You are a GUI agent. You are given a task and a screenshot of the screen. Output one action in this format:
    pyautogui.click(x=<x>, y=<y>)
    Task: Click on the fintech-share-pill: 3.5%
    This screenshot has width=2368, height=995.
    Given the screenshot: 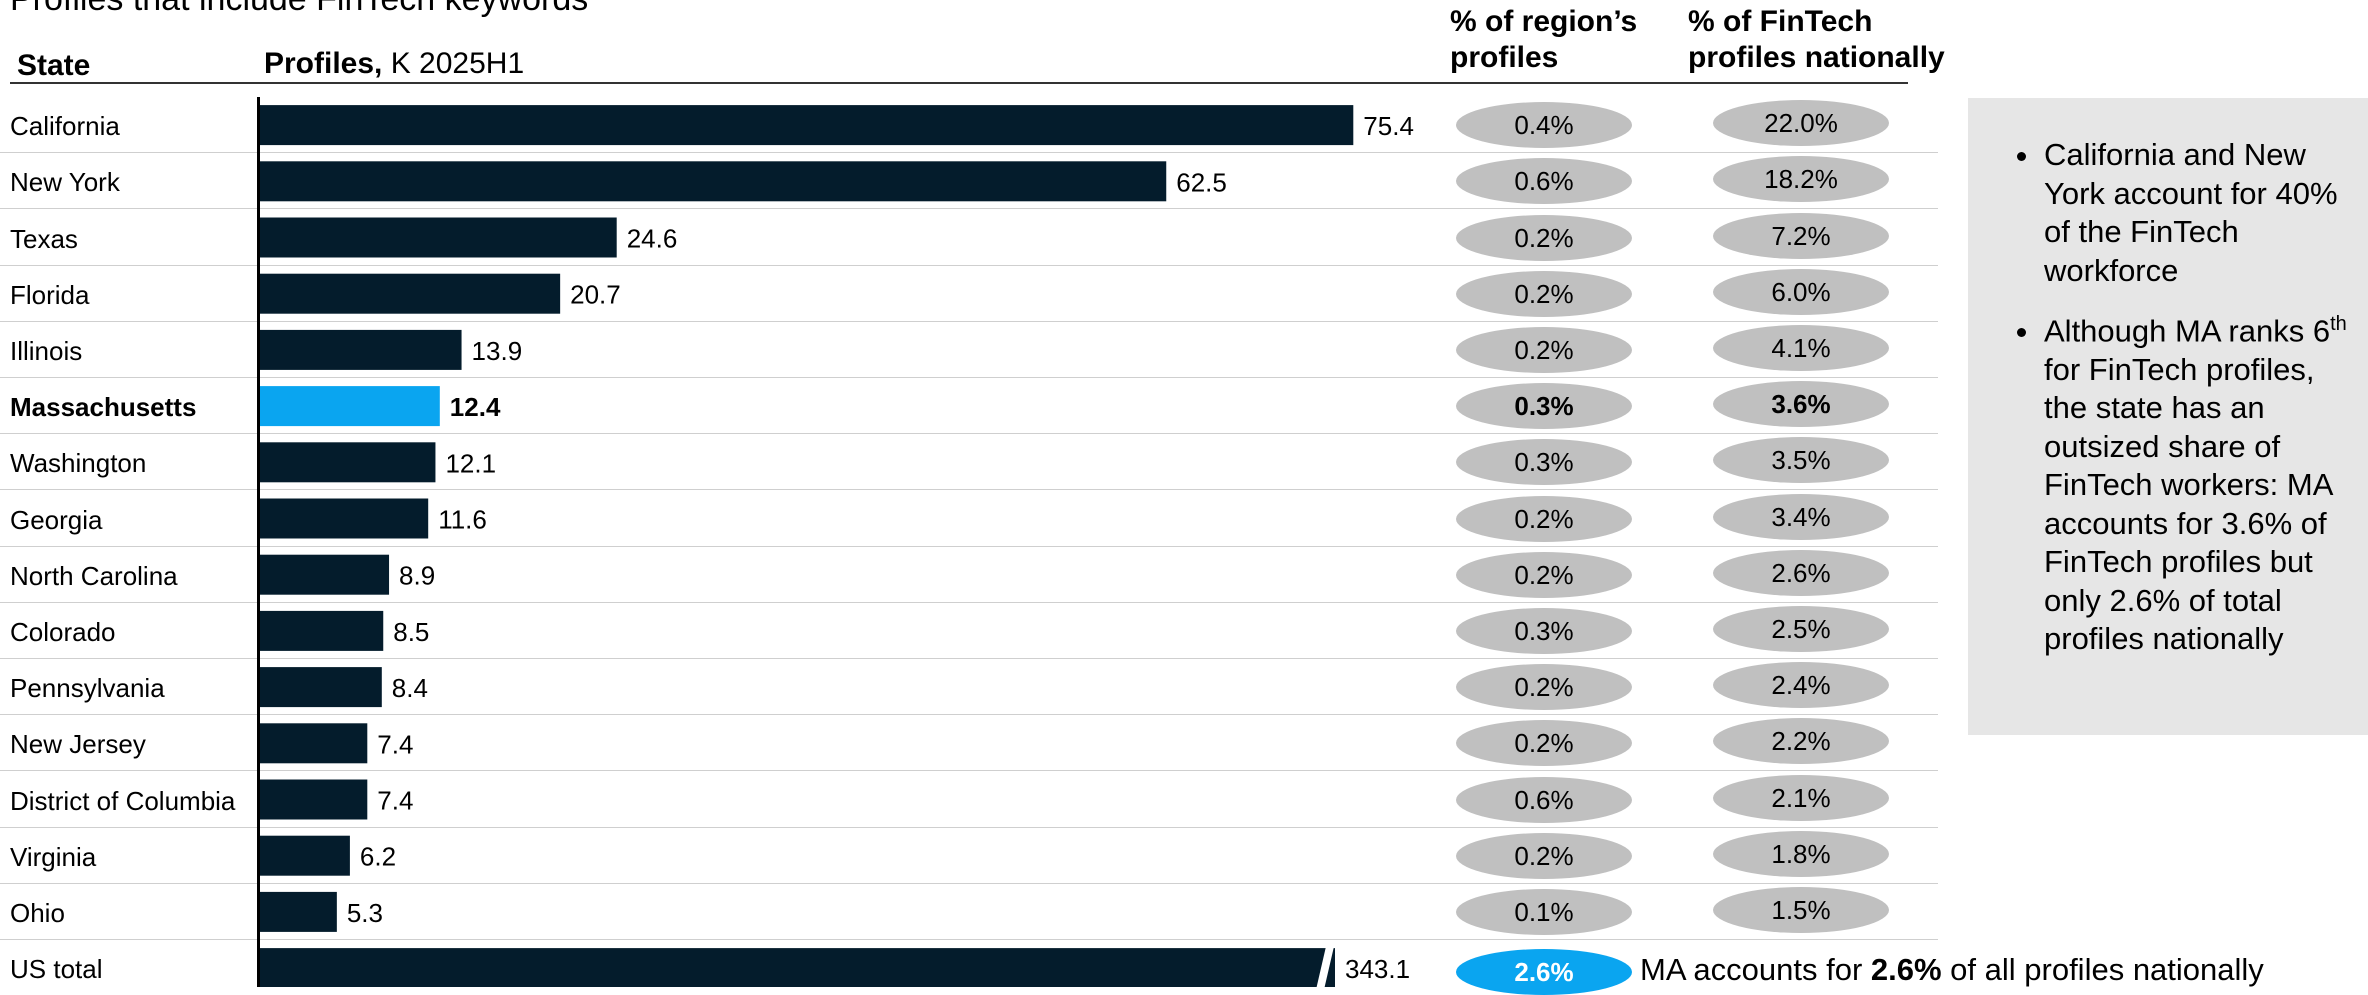 What is the action you would take?
    pyautogui.click(x=1801, y=460)
    